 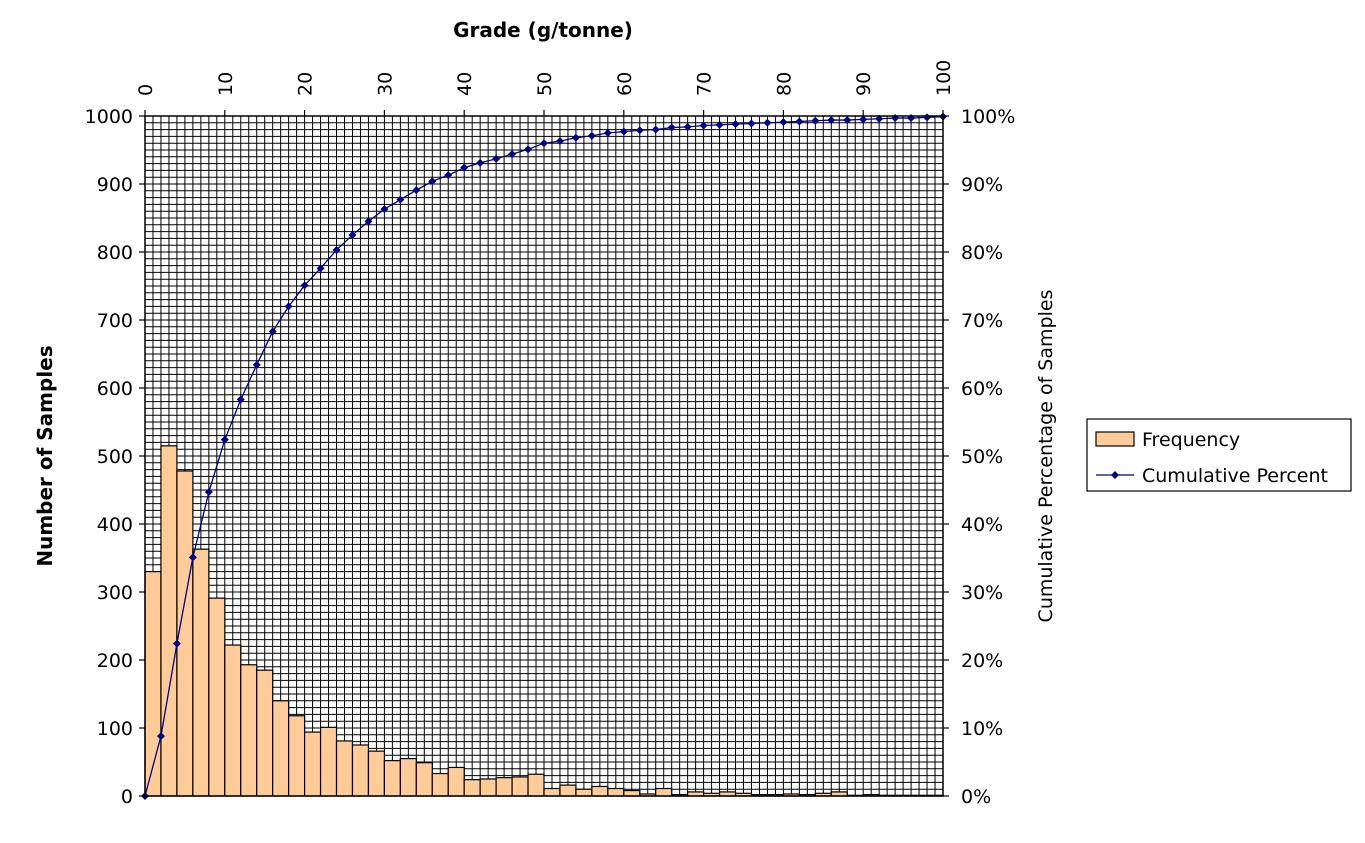 I want to click on legend-box, so click(x=1219, y=455).